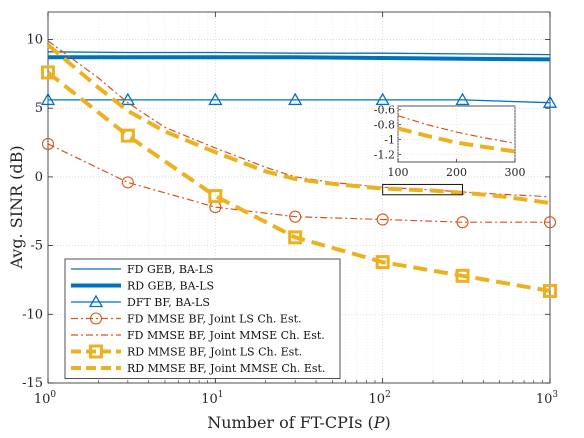 This screenshot has width=584, height=438. Describe the element at coordinates (45, 398) in the screenshot. I see `x-tick-label: 10⁰` at that location.